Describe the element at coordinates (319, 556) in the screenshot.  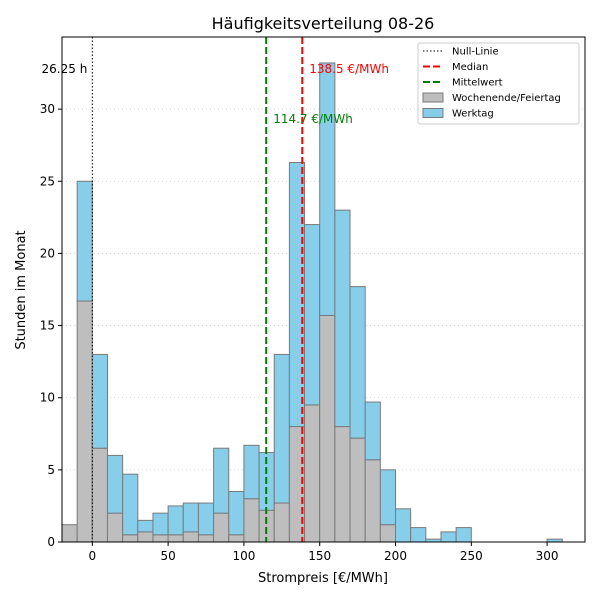
I see `x-tick-label: 150` at that location.